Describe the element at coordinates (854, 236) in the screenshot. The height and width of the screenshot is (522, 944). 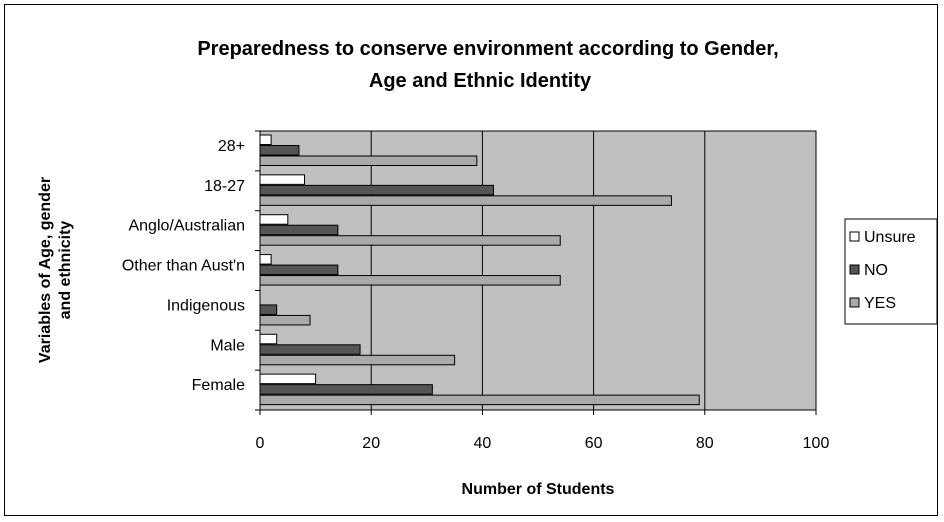
I see `legend-swatch-unsure` at that location.